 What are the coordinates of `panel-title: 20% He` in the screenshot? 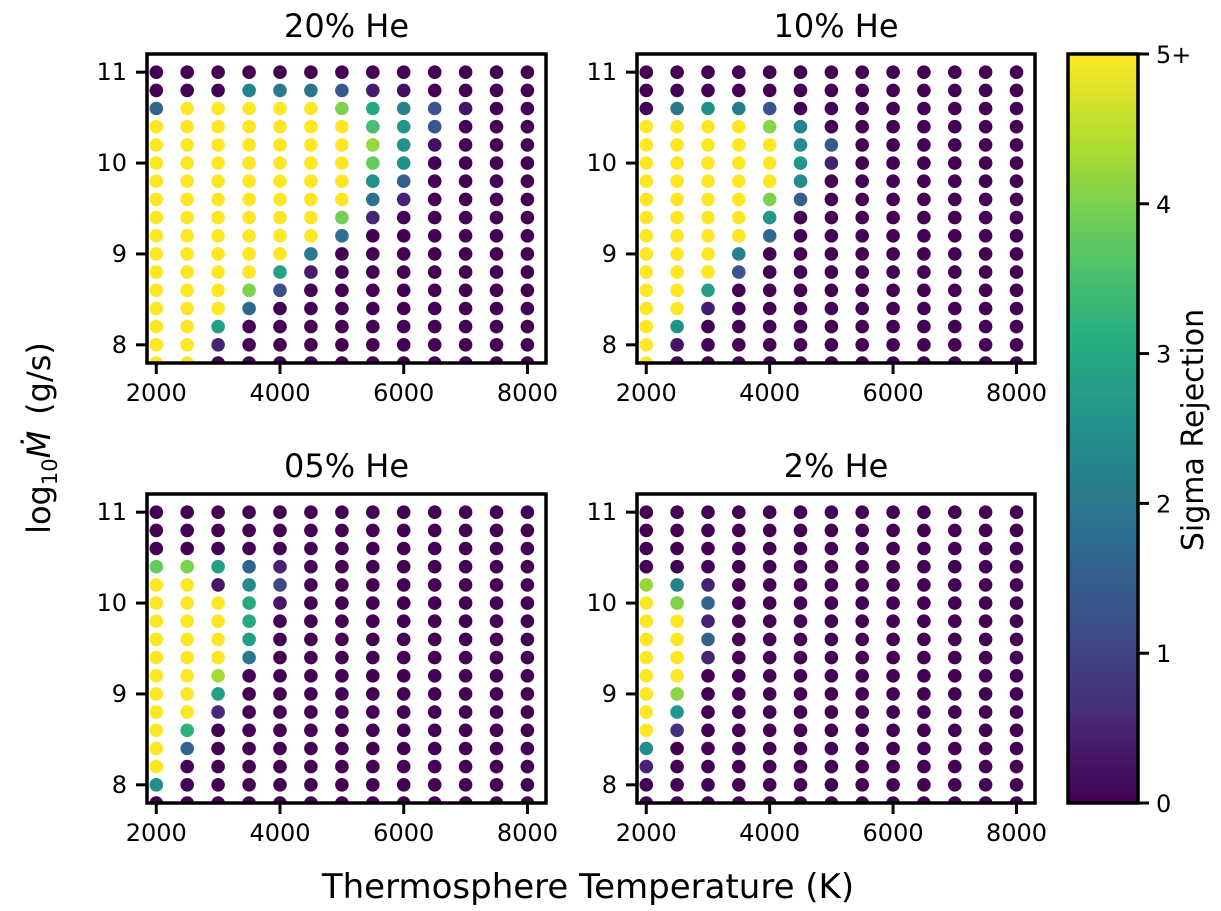 It's located at (346, 26).